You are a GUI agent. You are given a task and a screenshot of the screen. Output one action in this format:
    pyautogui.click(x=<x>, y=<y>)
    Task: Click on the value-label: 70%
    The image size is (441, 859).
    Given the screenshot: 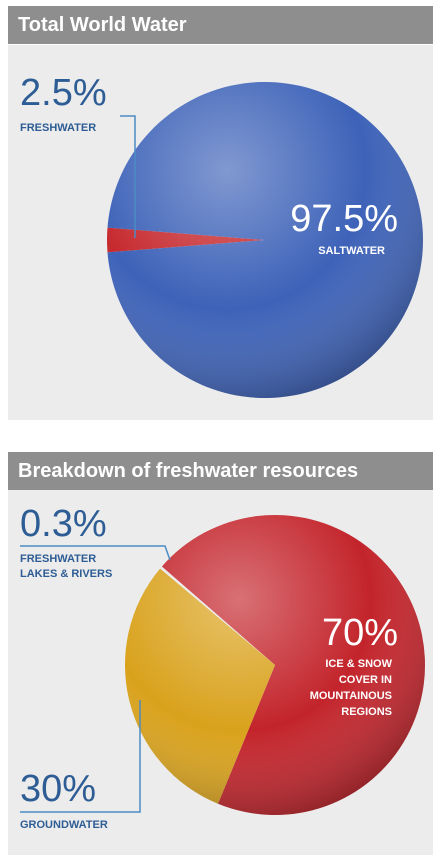 What is the action you would take?
    pyautogui.click(x=359, y=633)
    